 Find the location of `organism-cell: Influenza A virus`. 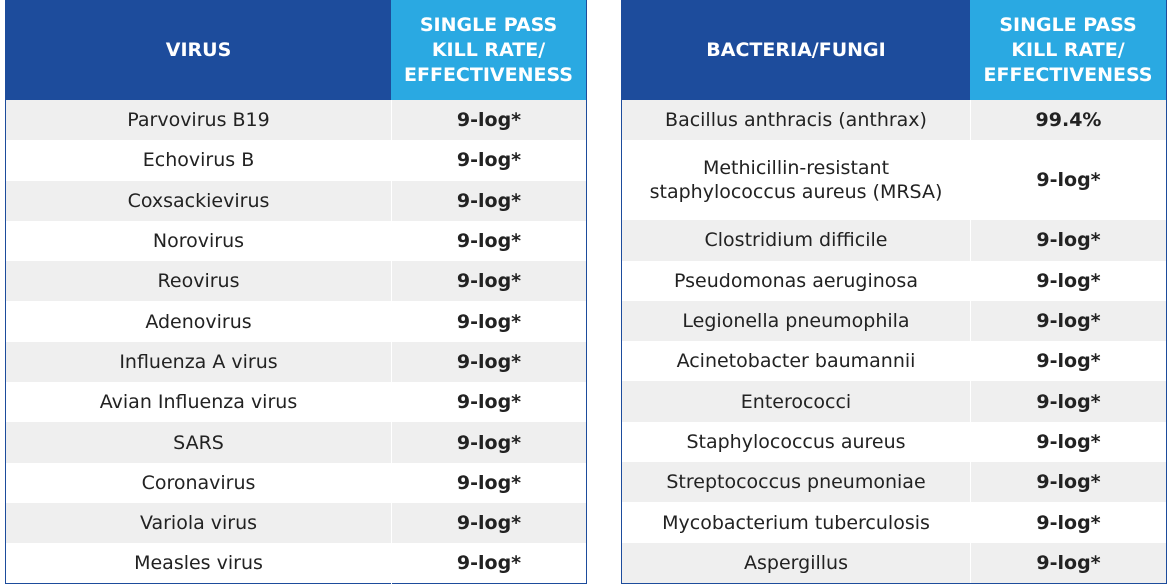

organism-cell: Influenza A virus is located at coordinates (198, 362).